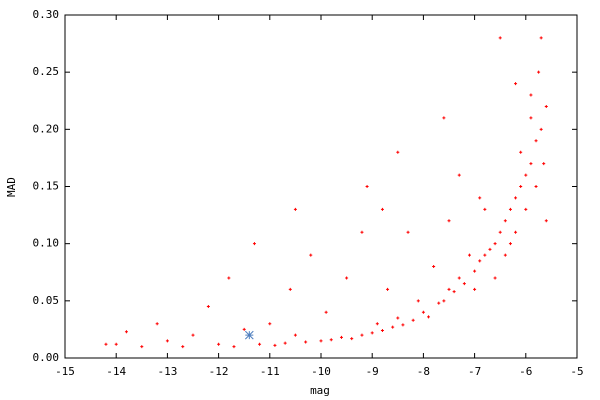  What do you see at coordinates (46, 14) in the screenshot?
I see `y-tick-label: 0.30` at bounding box center [46, 14].